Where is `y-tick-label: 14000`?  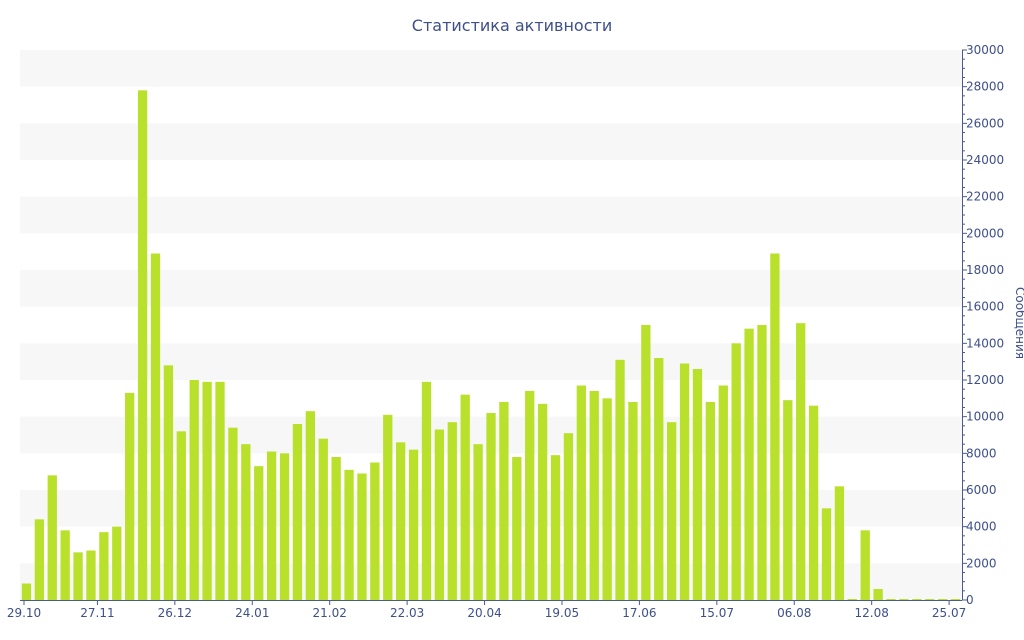 y-tick-label: 14000 is located at coordinates (985, 343).